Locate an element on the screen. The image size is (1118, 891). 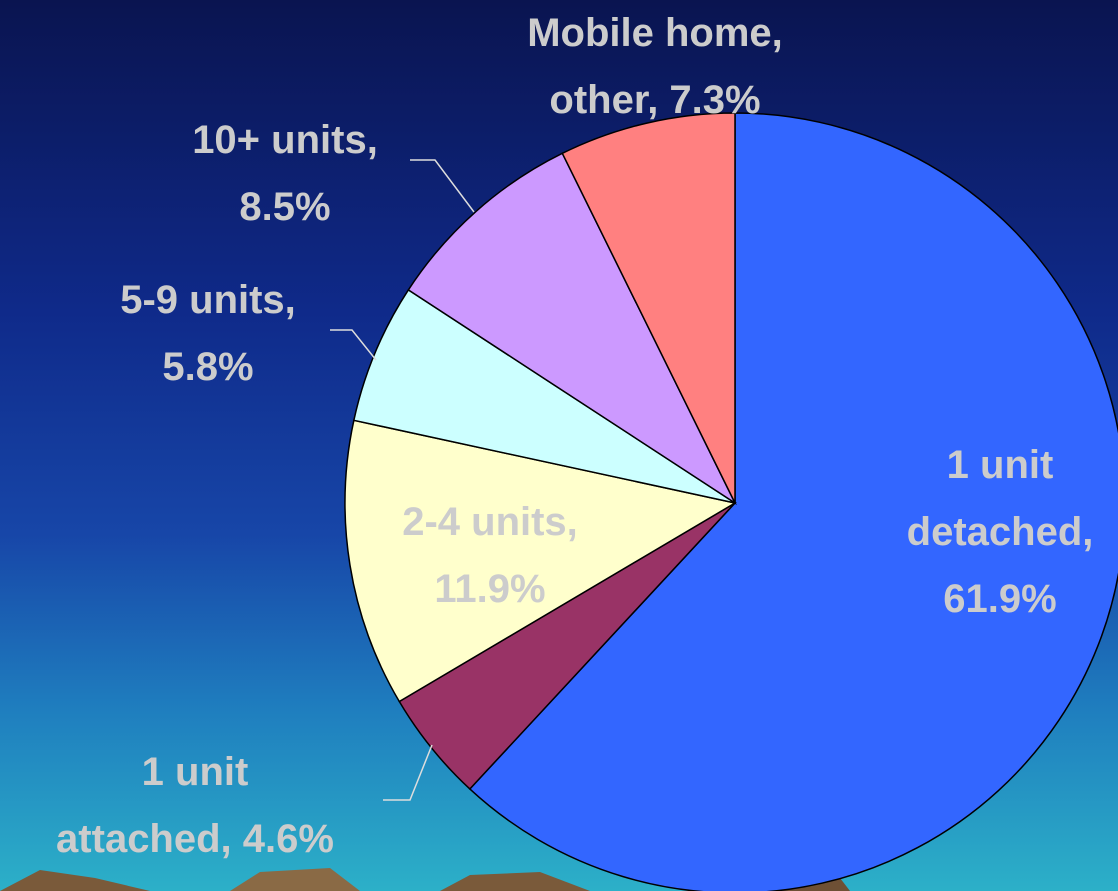
data-label: 2-4 units, 11.9% is located at coordinates (490, 555).